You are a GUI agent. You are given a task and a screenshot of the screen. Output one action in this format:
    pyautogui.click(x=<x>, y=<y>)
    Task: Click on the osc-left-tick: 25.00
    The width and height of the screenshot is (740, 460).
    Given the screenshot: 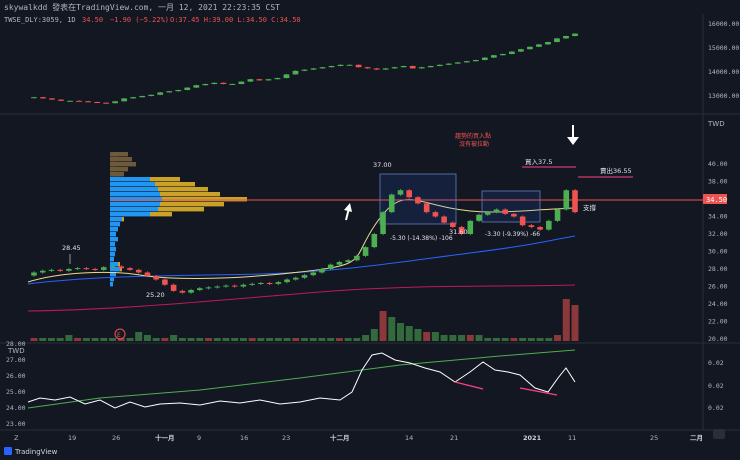 What is the action you would take?
    pyautogui.click(x=16, y=392)
    